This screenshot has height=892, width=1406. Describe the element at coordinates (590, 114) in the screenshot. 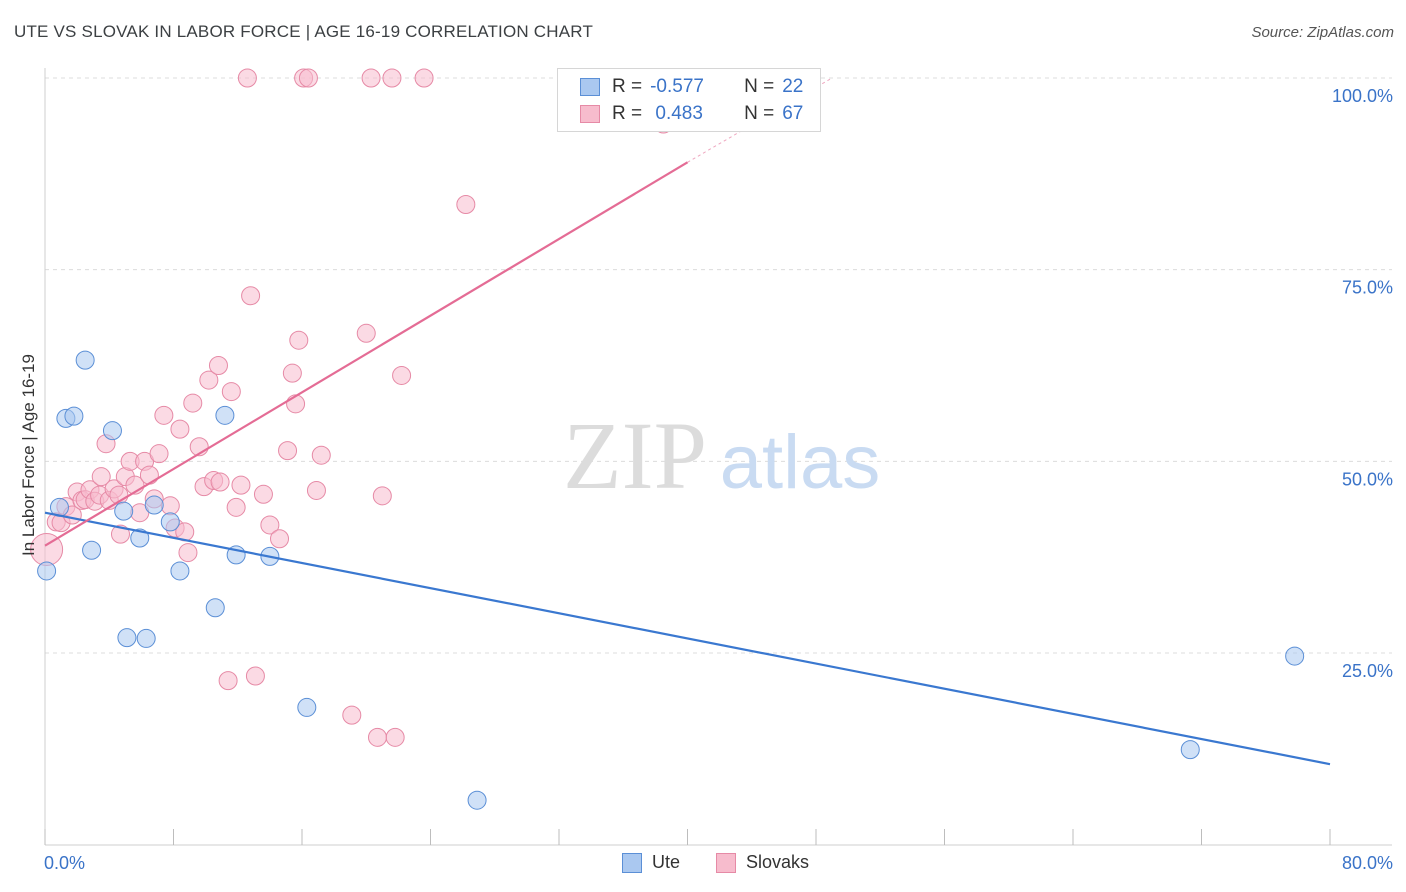

I see `slovak-swatch` at that location.